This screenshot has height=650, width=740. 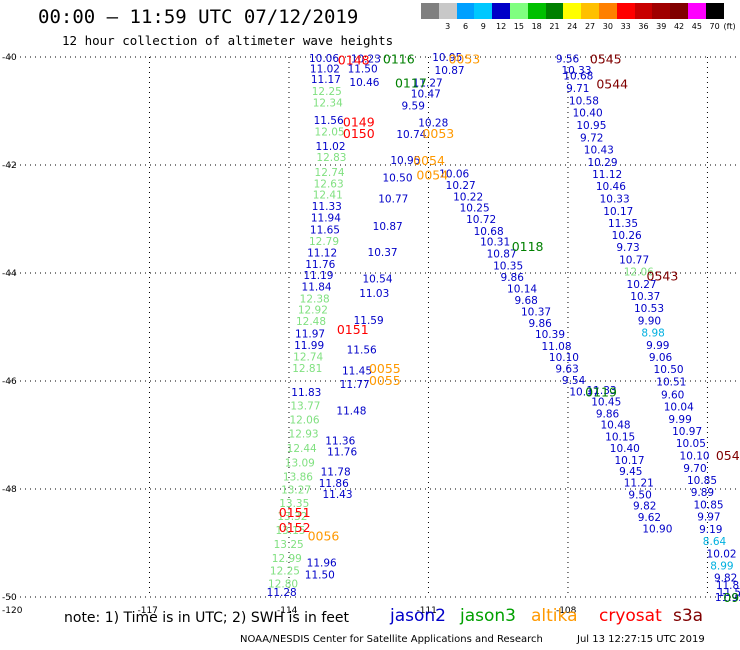 I want to click on wave-height-value: 10.14, so click(x=522, y=290).